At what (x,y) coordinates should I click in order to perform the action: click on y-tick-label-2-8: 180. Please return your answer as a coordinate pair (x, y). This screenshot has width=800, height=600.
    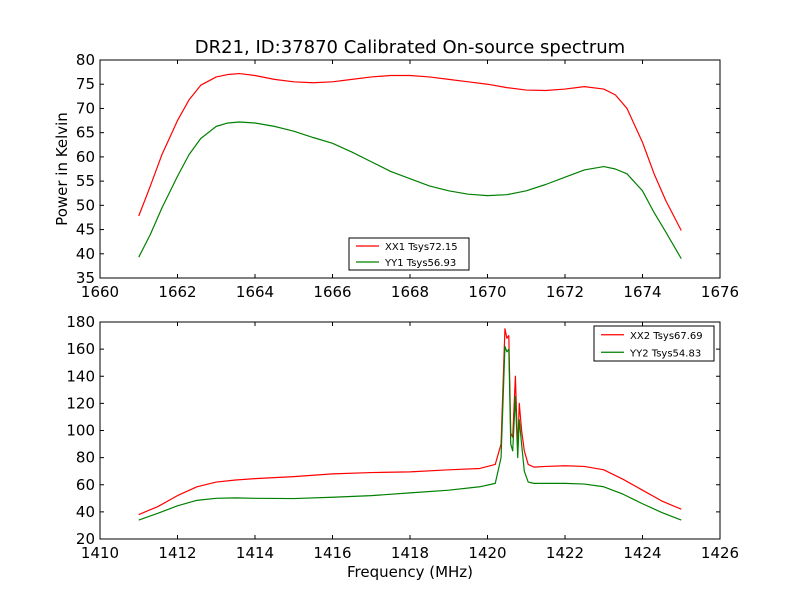
    Looking at the image, I should click on (80, 322).